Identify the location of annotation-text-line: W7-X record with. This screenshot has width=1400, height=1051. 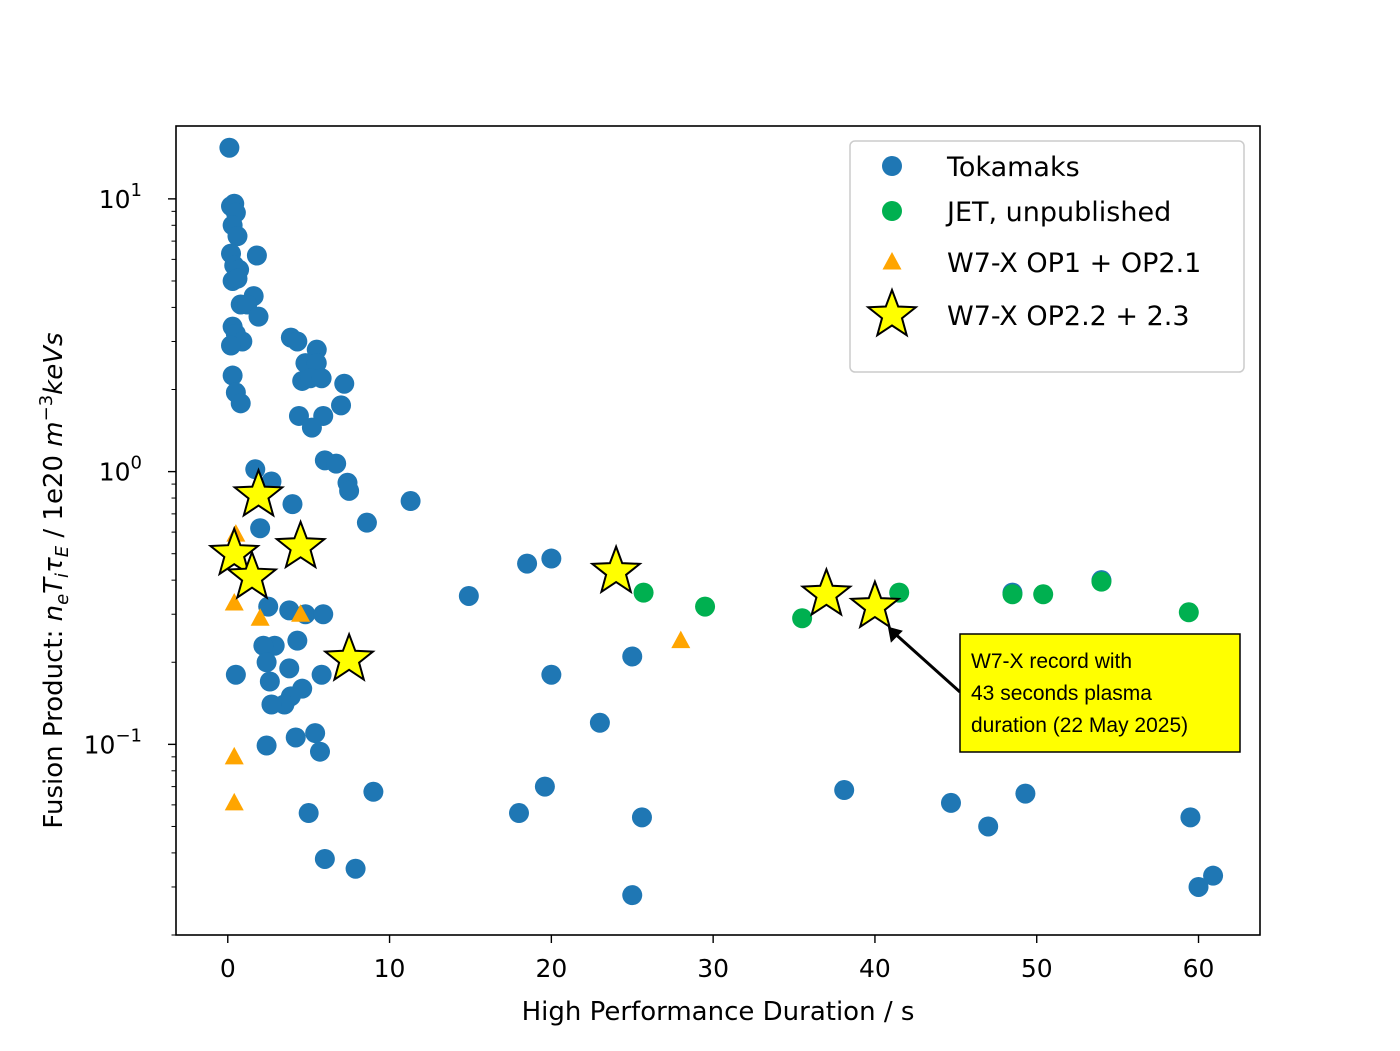
(1051, 661).